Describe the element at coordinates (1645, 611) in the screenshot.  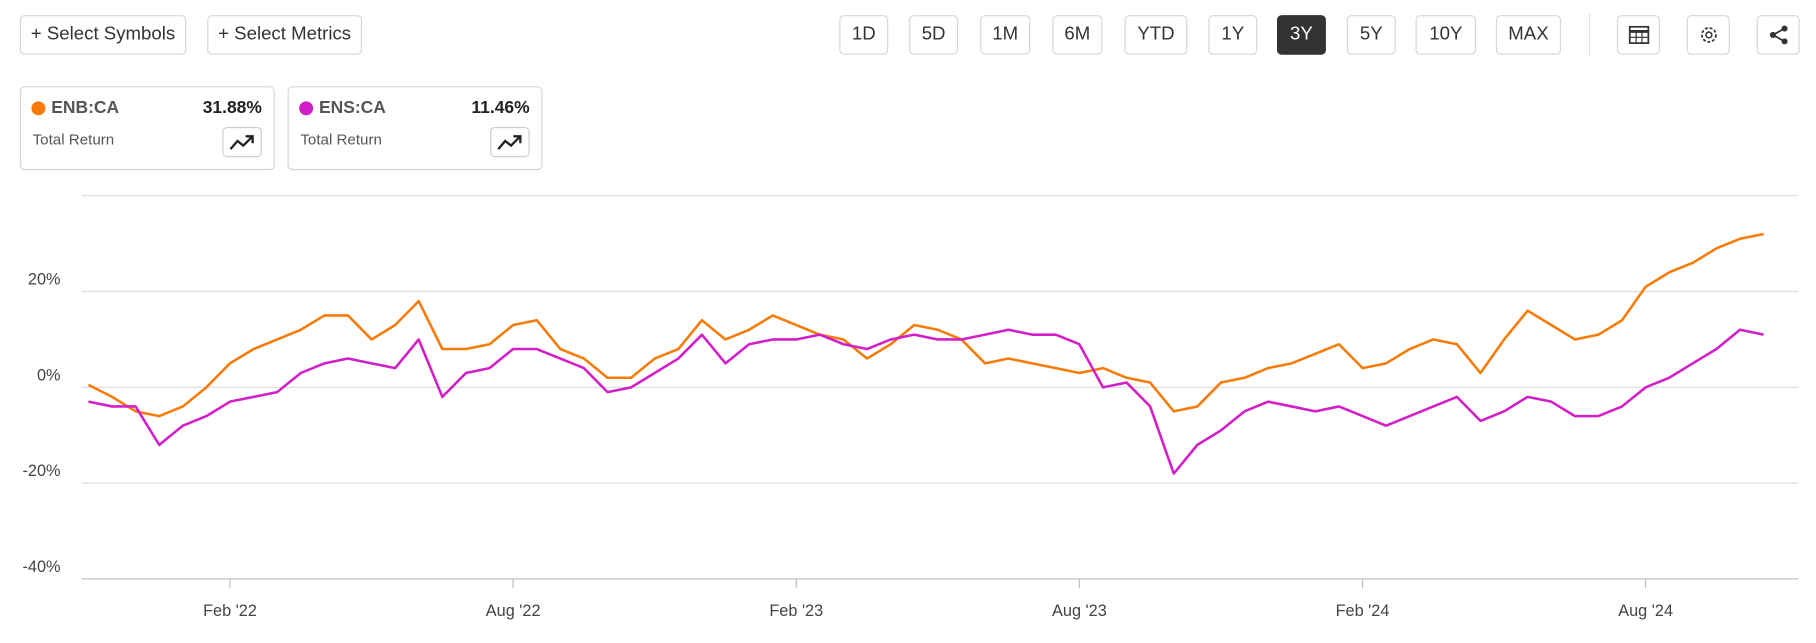
I see `x-tick-label: Aug '24` at that location.